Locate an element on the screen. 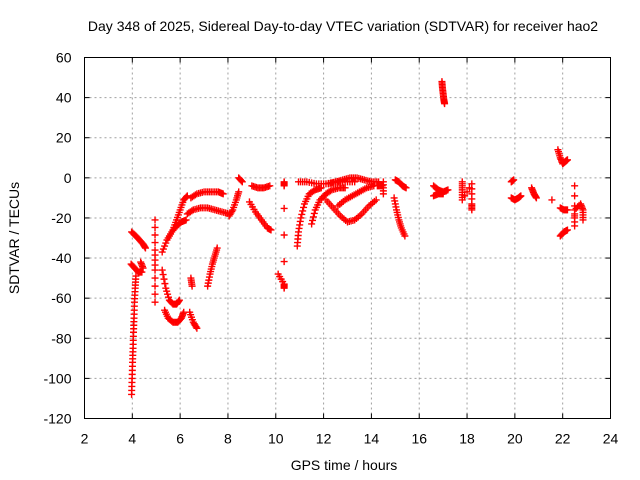 The width and height of the screenshot is (640, 480). data-point-s23 is located at coordinates (376, 200).